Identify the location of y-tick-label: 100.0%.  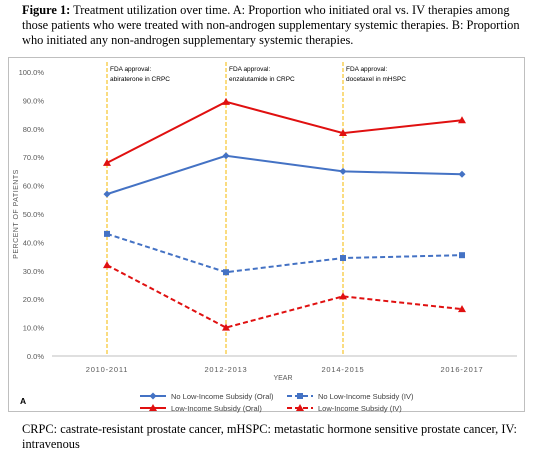
(32, 72).